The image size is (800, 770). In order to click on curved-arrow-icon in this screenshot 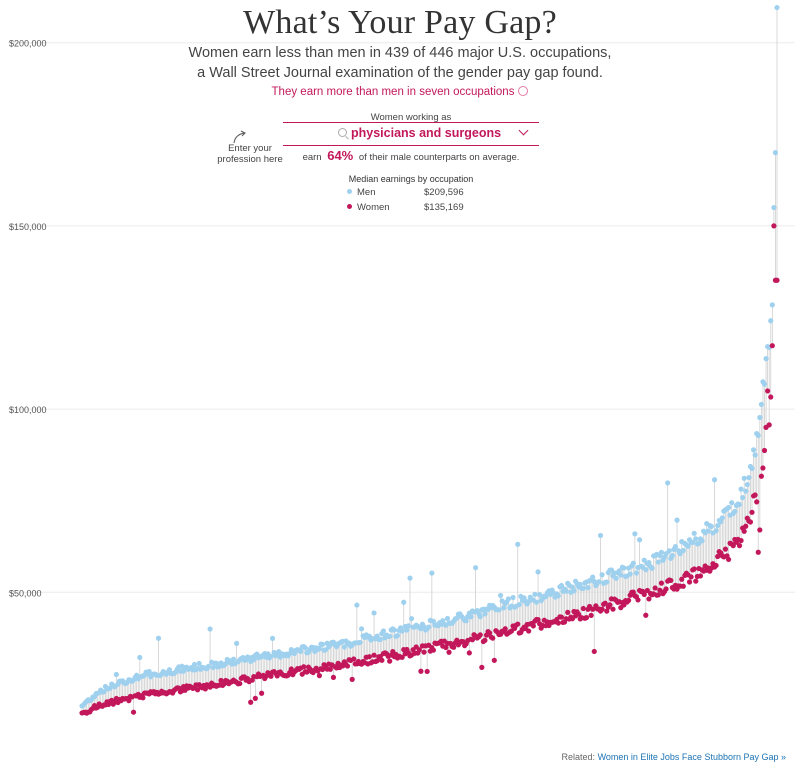, I will do `click(239, 137)`.